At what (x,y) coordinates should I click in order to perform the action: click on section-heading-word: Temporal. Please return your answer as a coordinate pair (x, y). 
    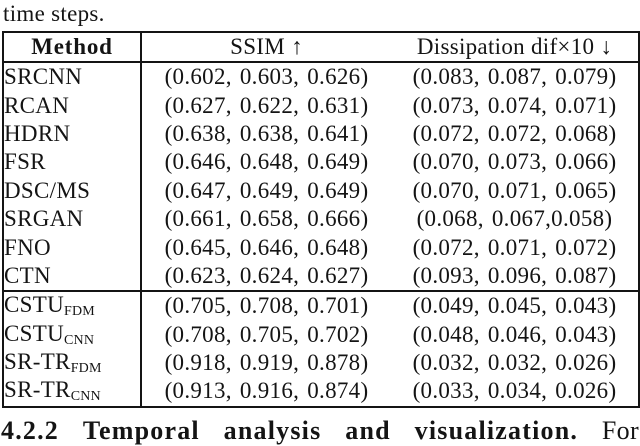
    Looking at the image, I should click on (141, 430).